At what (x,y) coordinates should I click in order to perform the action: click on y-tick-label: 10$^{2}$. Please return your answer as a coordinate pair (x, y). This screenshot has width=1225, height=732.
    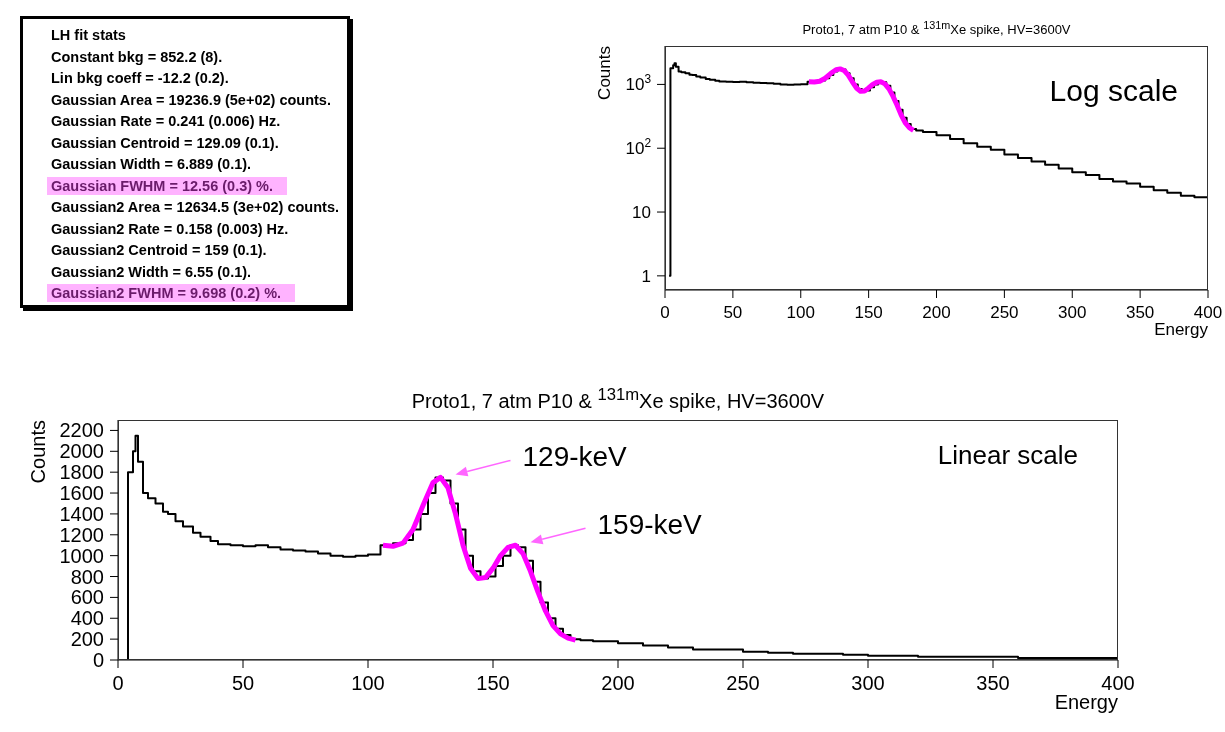
    Looking at the image, I should click on (638, 147).